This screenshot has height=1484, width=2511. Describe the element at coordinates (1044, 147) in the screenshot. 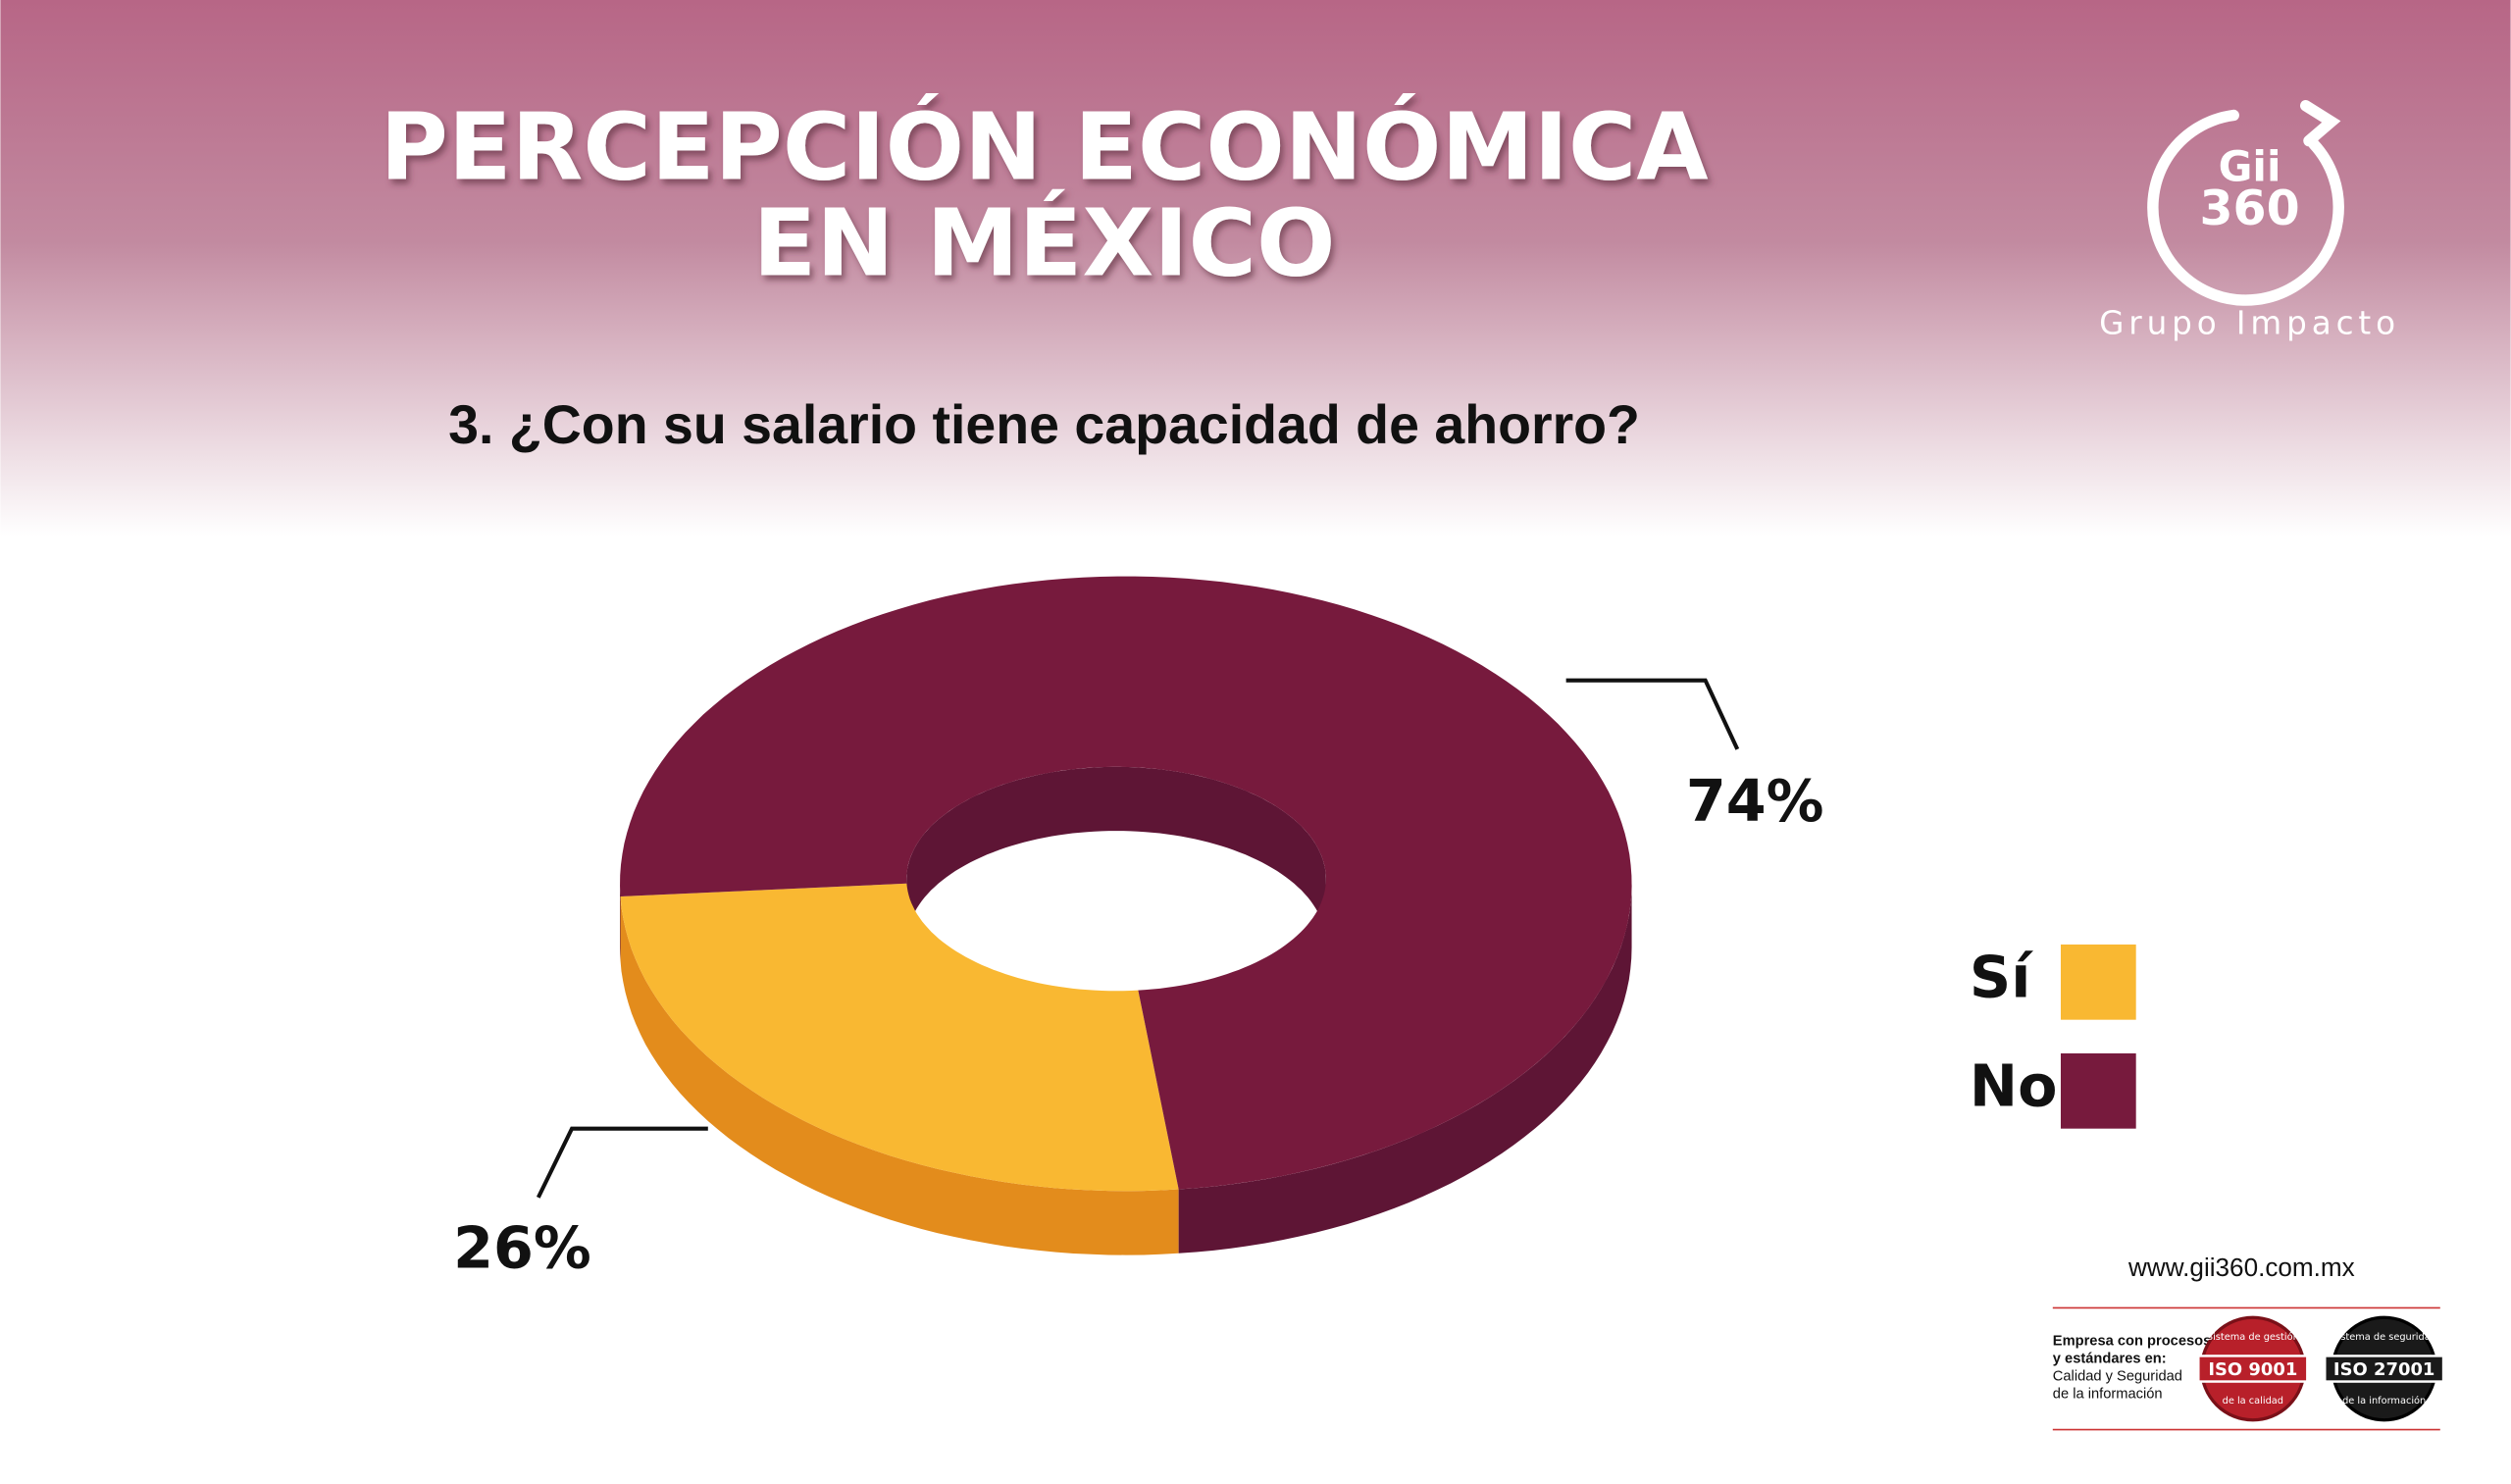

I see `title-line: PERCEPCIÓN ECONÓMICA` at that location.